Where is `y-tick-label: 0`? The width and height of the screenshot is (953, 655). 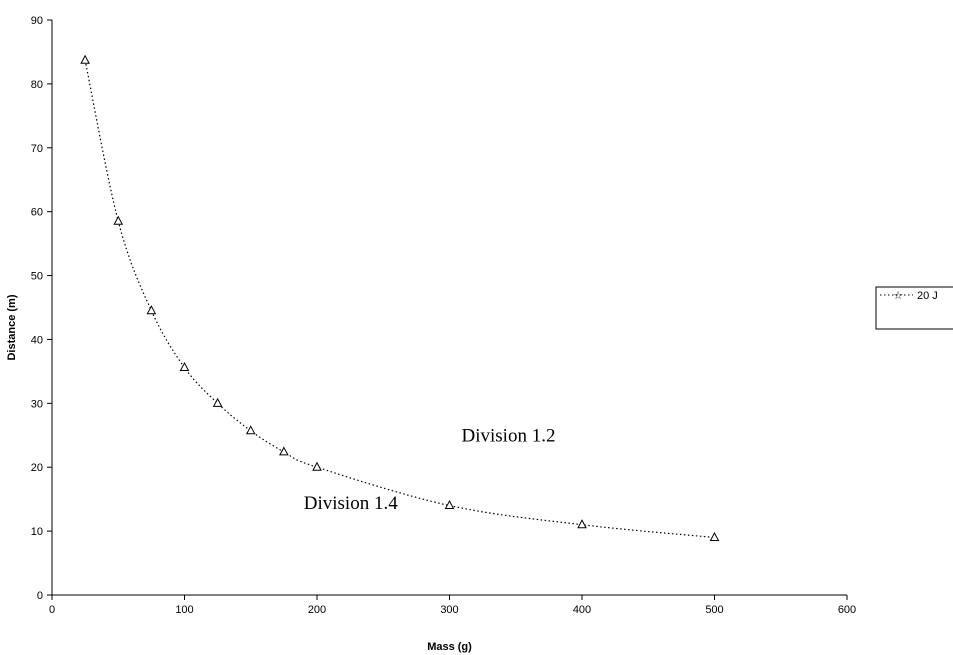 y-tick-label: 0 is located at coordinates (40, 596).